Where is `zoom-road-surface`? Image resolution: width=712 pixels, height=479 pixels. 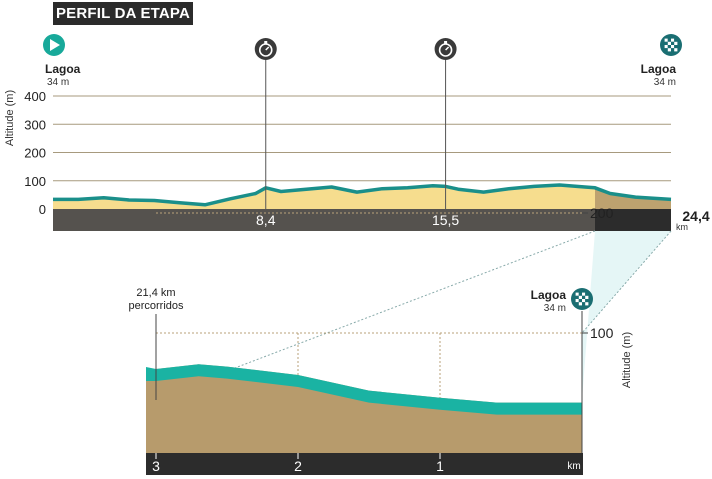 zoom-road-surface is located at coordinates (364, 389).